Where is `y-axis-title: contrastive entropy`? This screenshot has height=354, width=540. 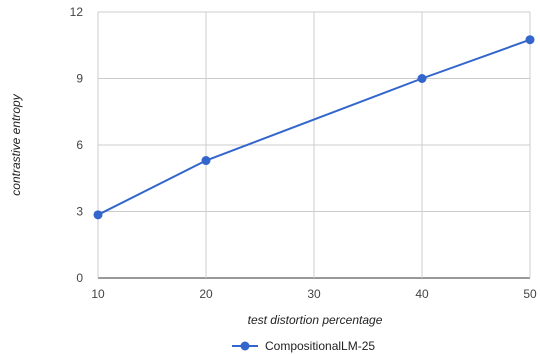
y-axis-title: contrastive entropy is located at coordinates (16, 144).